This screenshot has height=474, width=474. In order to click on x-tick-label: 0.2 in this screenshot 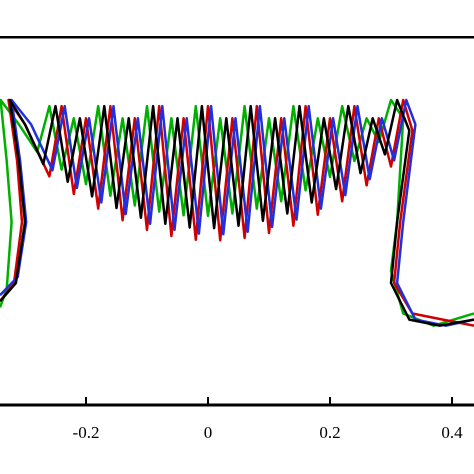, I will do `click(329, 432)`.